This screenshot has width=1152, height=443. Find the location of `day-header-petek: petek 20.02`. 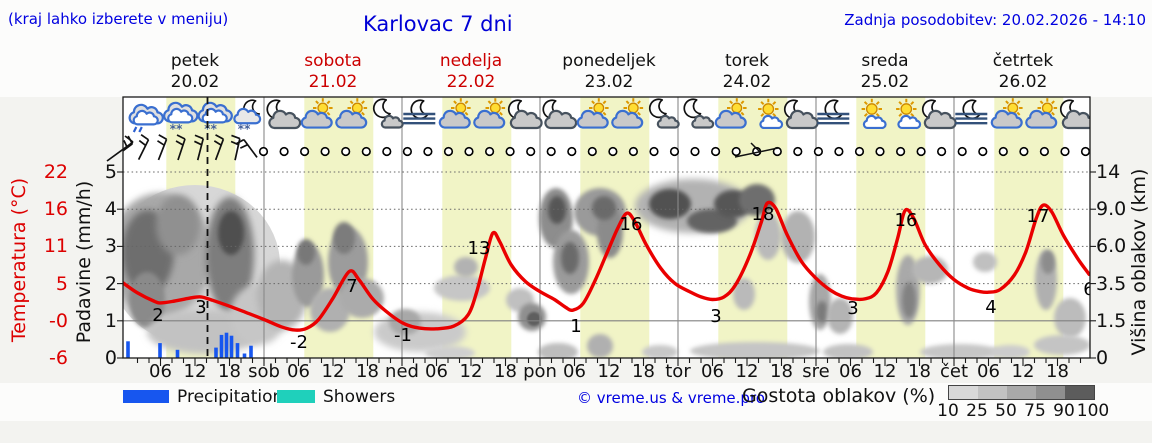

day-header-petek: petek 20.02 is located at coordinates (195, 72).